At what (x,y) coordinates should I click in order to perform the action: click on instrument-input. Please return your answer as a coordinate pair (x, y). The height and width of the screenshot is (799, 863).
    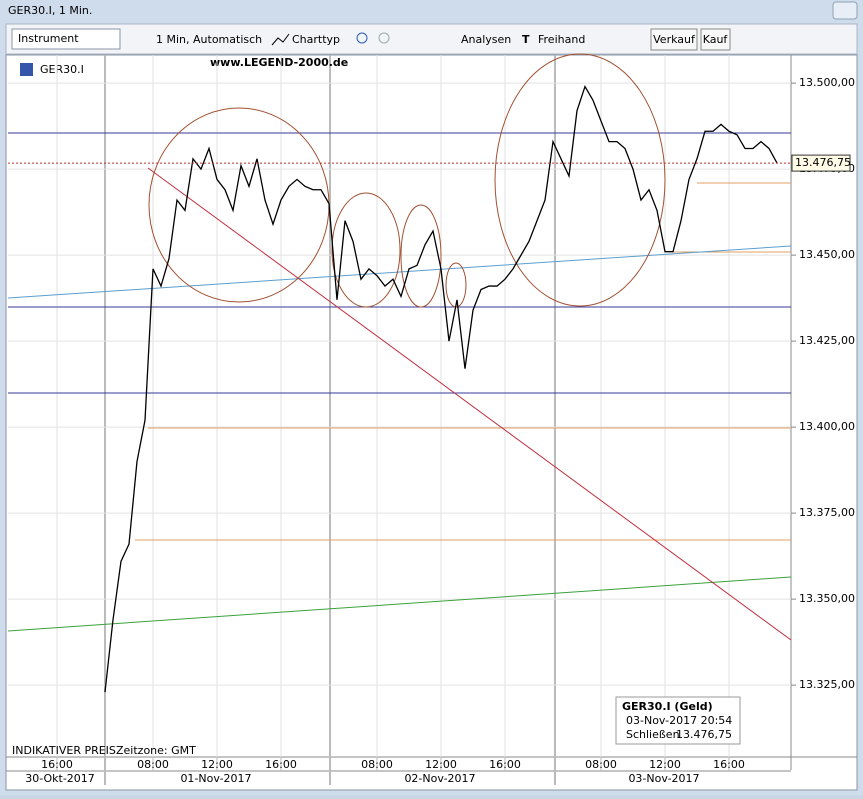
    Looking at the image, I should click on (66, 39).